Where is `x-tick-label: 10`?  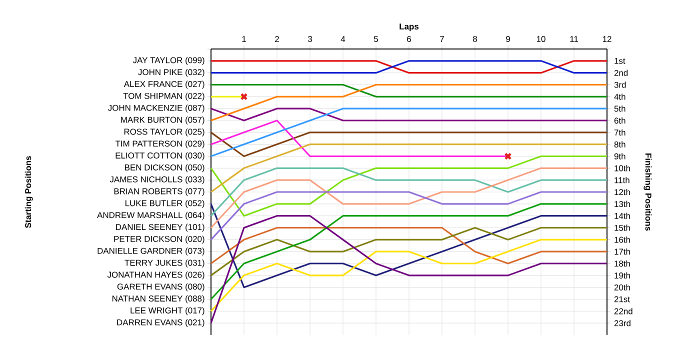 x-tick-label: 10 is located at coordinates (541, 39).